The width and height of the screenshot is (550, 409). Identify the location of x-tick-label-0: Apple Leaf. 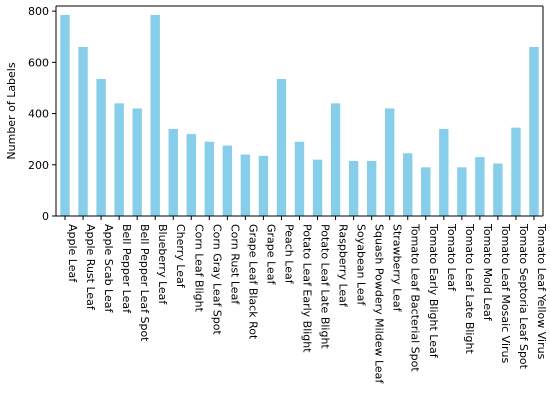
(72, 253).